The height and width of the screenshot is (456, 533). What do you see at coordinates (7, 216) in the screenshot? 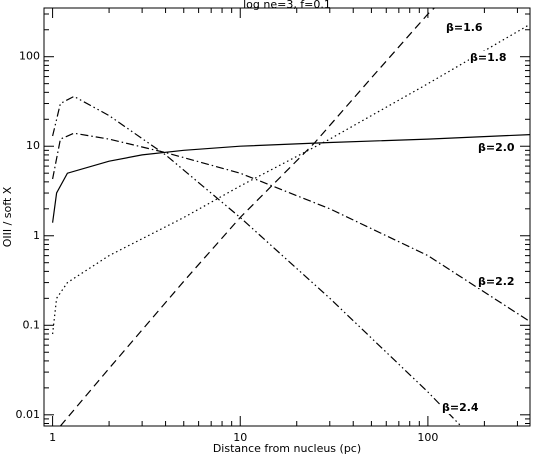
I see `y-axis-label: OIII / soft X` at bounding box center [7, 216].